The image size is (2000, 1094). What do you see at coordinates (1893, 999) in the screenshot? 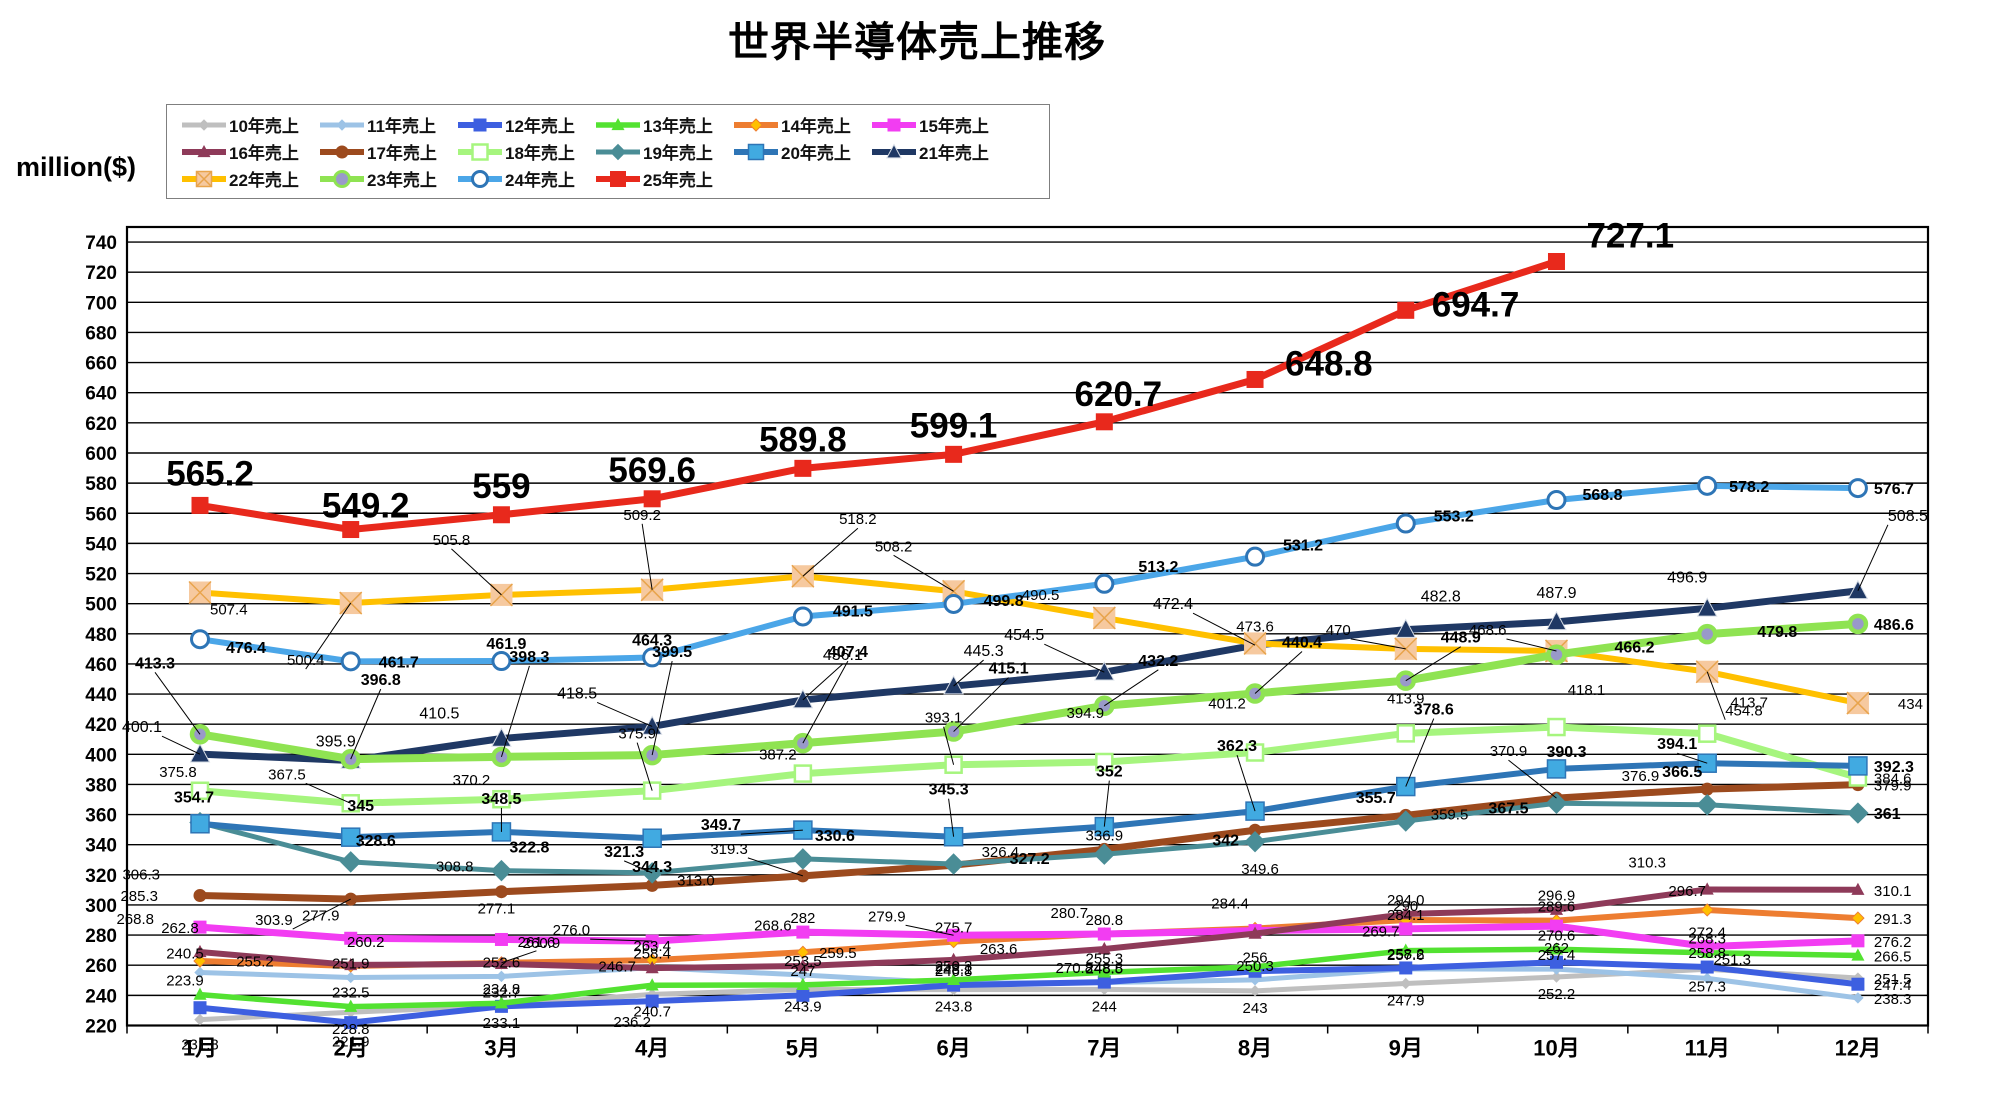
I see `svg-text: 238.3` at bounding box center [1893, 999].